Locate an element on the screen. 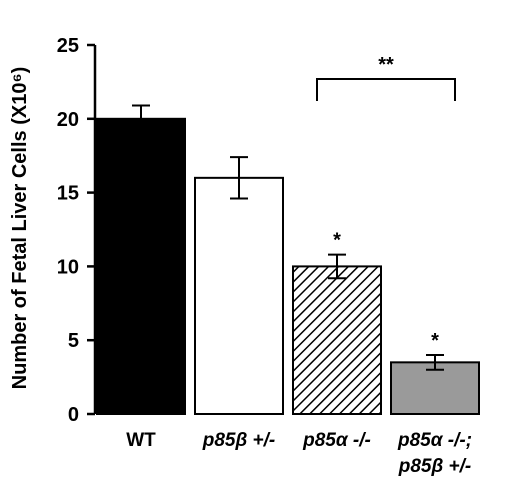  y-tick-label: 25 is located at coordinates (68, 46).